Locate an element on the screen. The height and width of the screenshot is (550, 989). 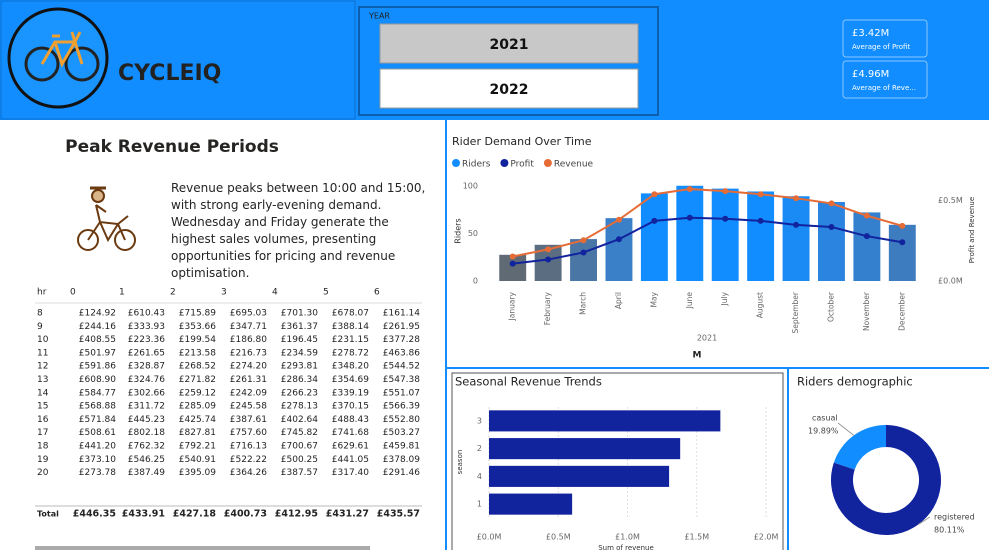
table-cell: £463.86 is located at coordinates (401, 353).